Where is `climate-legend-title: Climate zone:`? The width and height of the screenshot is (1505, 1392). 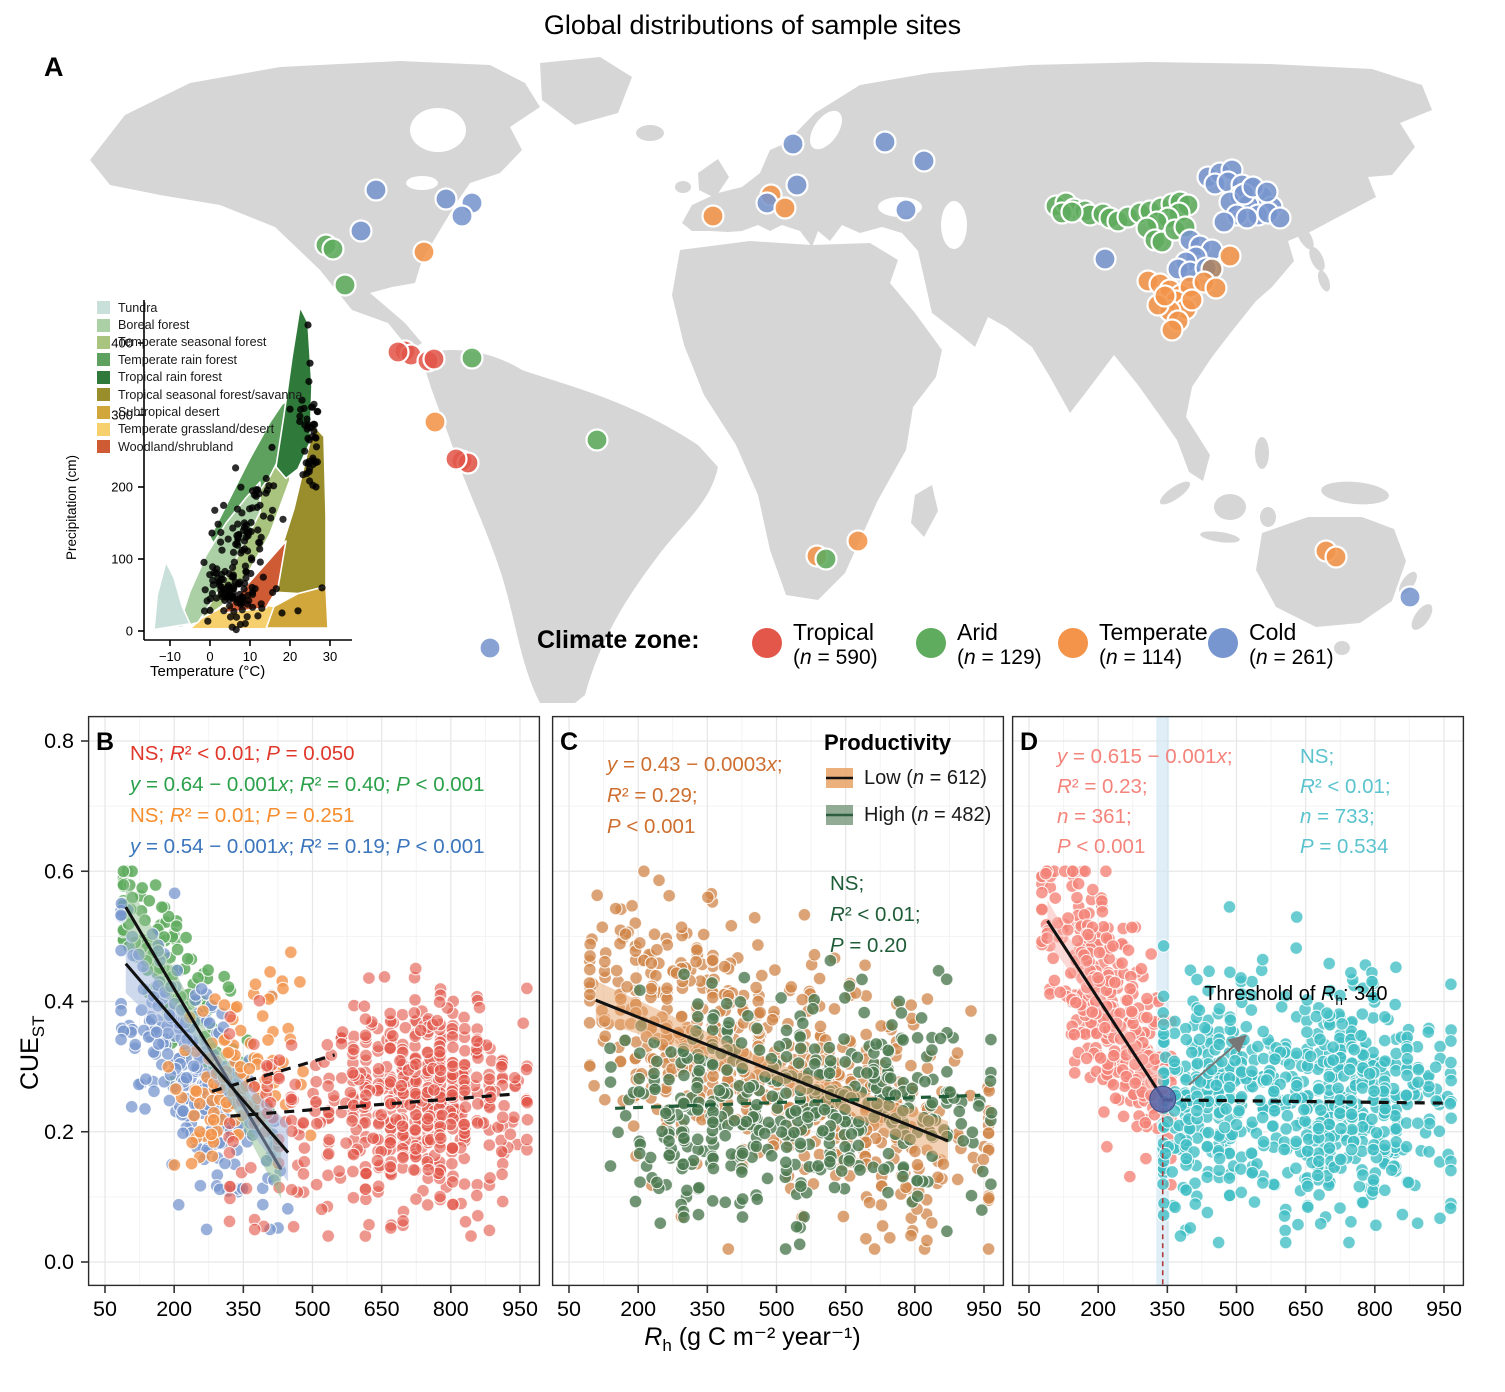
climate-legend-title: Climate zone: is located at coordinates (618, 640).